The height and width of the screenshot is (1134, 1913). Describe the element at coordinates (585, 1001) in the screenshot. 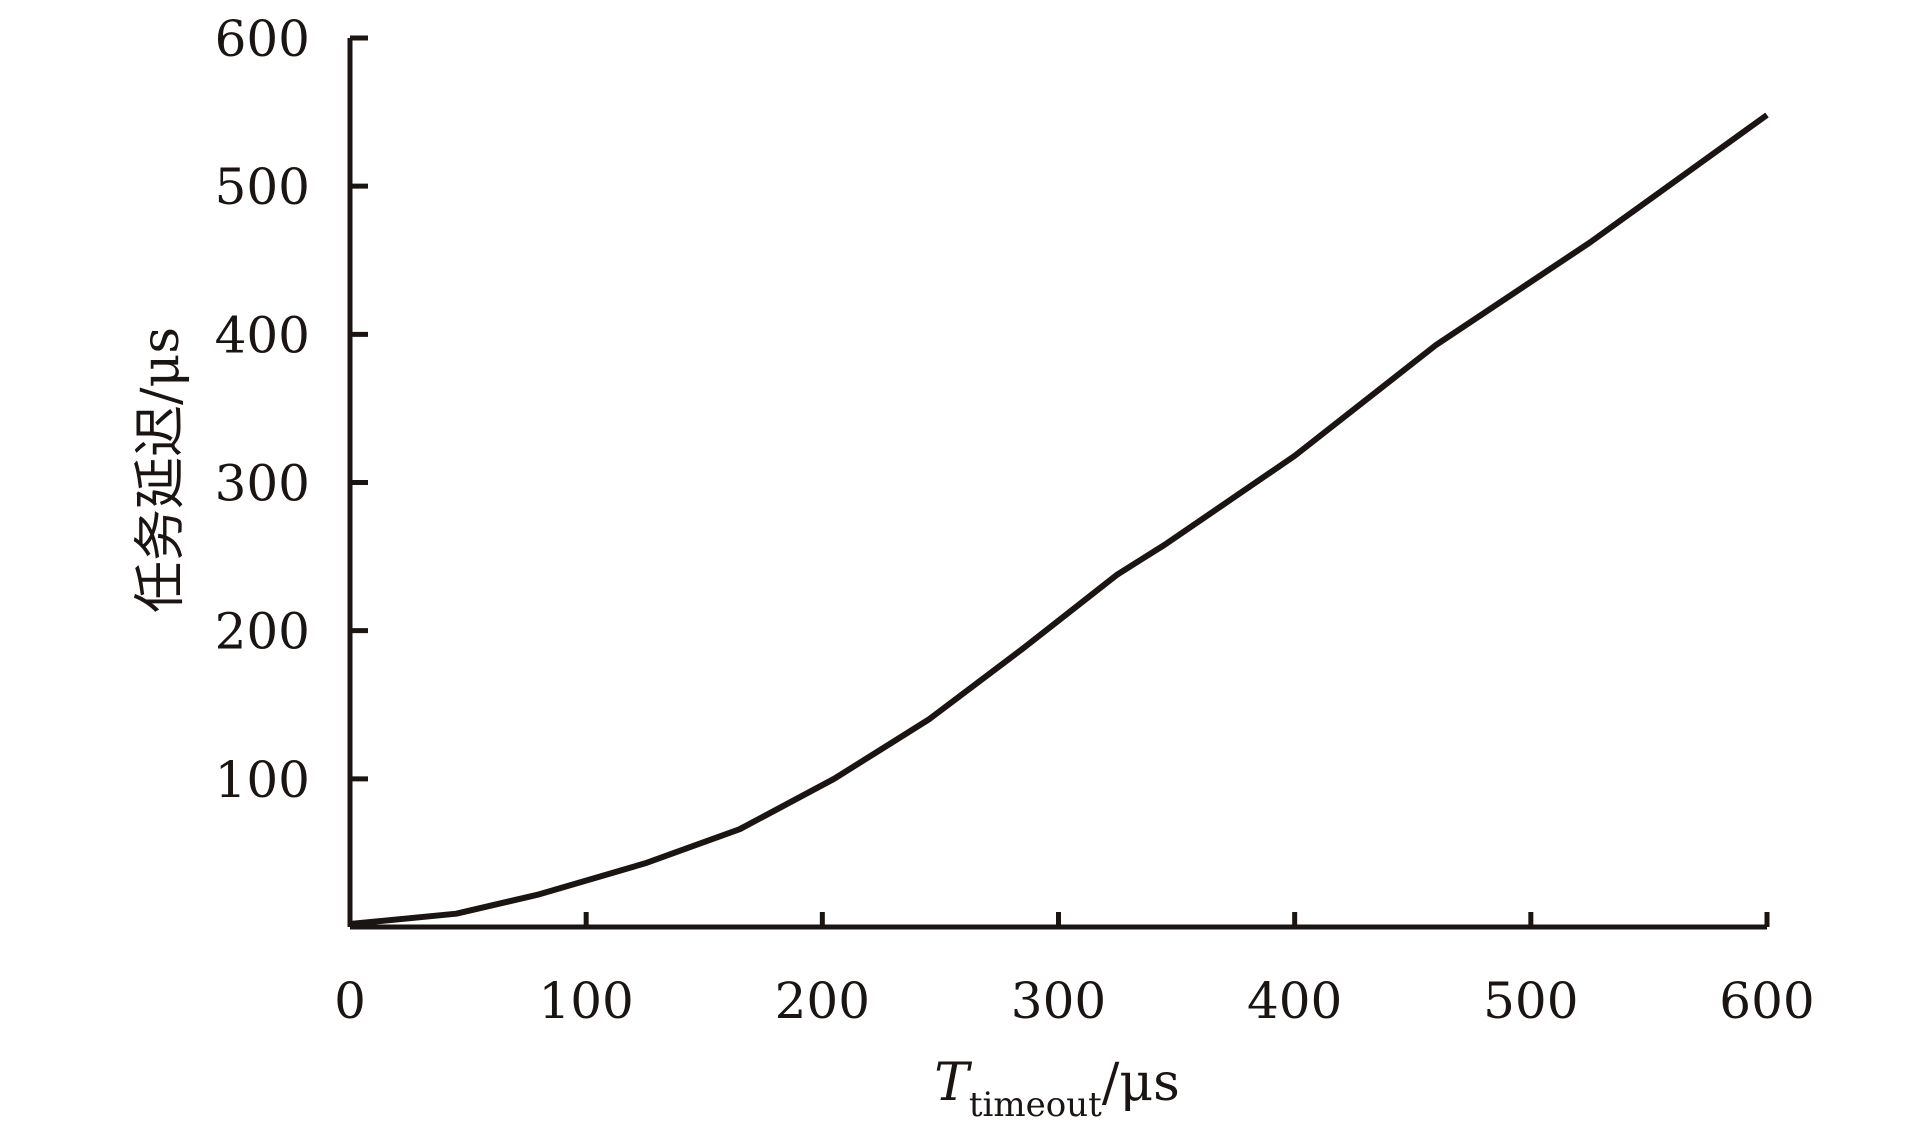

I see `x-tick-label-100: 100` at that location.